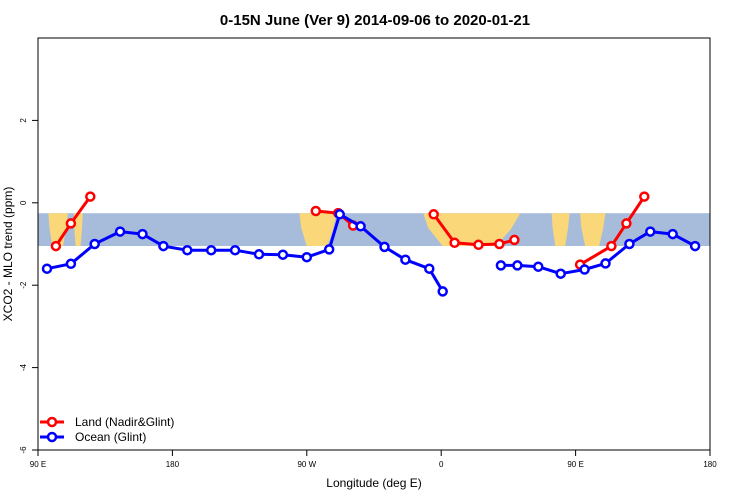 The width and height of the screenshot is (750, 500). What do you see at coordinates (23, 120) in the screenshot?
I see `y-tick-label: 2` at bounding box center [23, 120].